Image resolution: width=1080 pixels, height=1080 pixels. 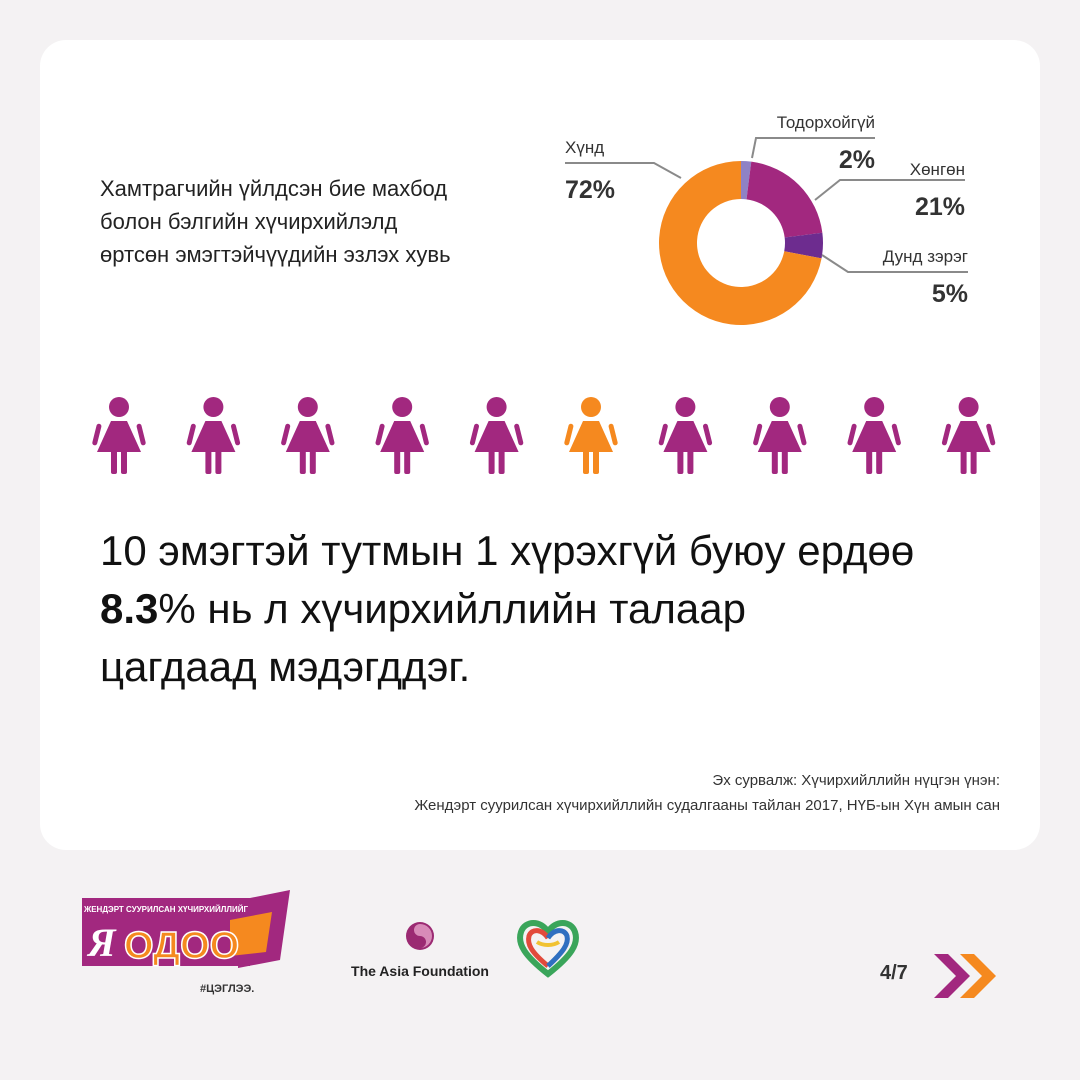 I want to click on logo-ya-main-1: Я, so click(x=101, y=942).